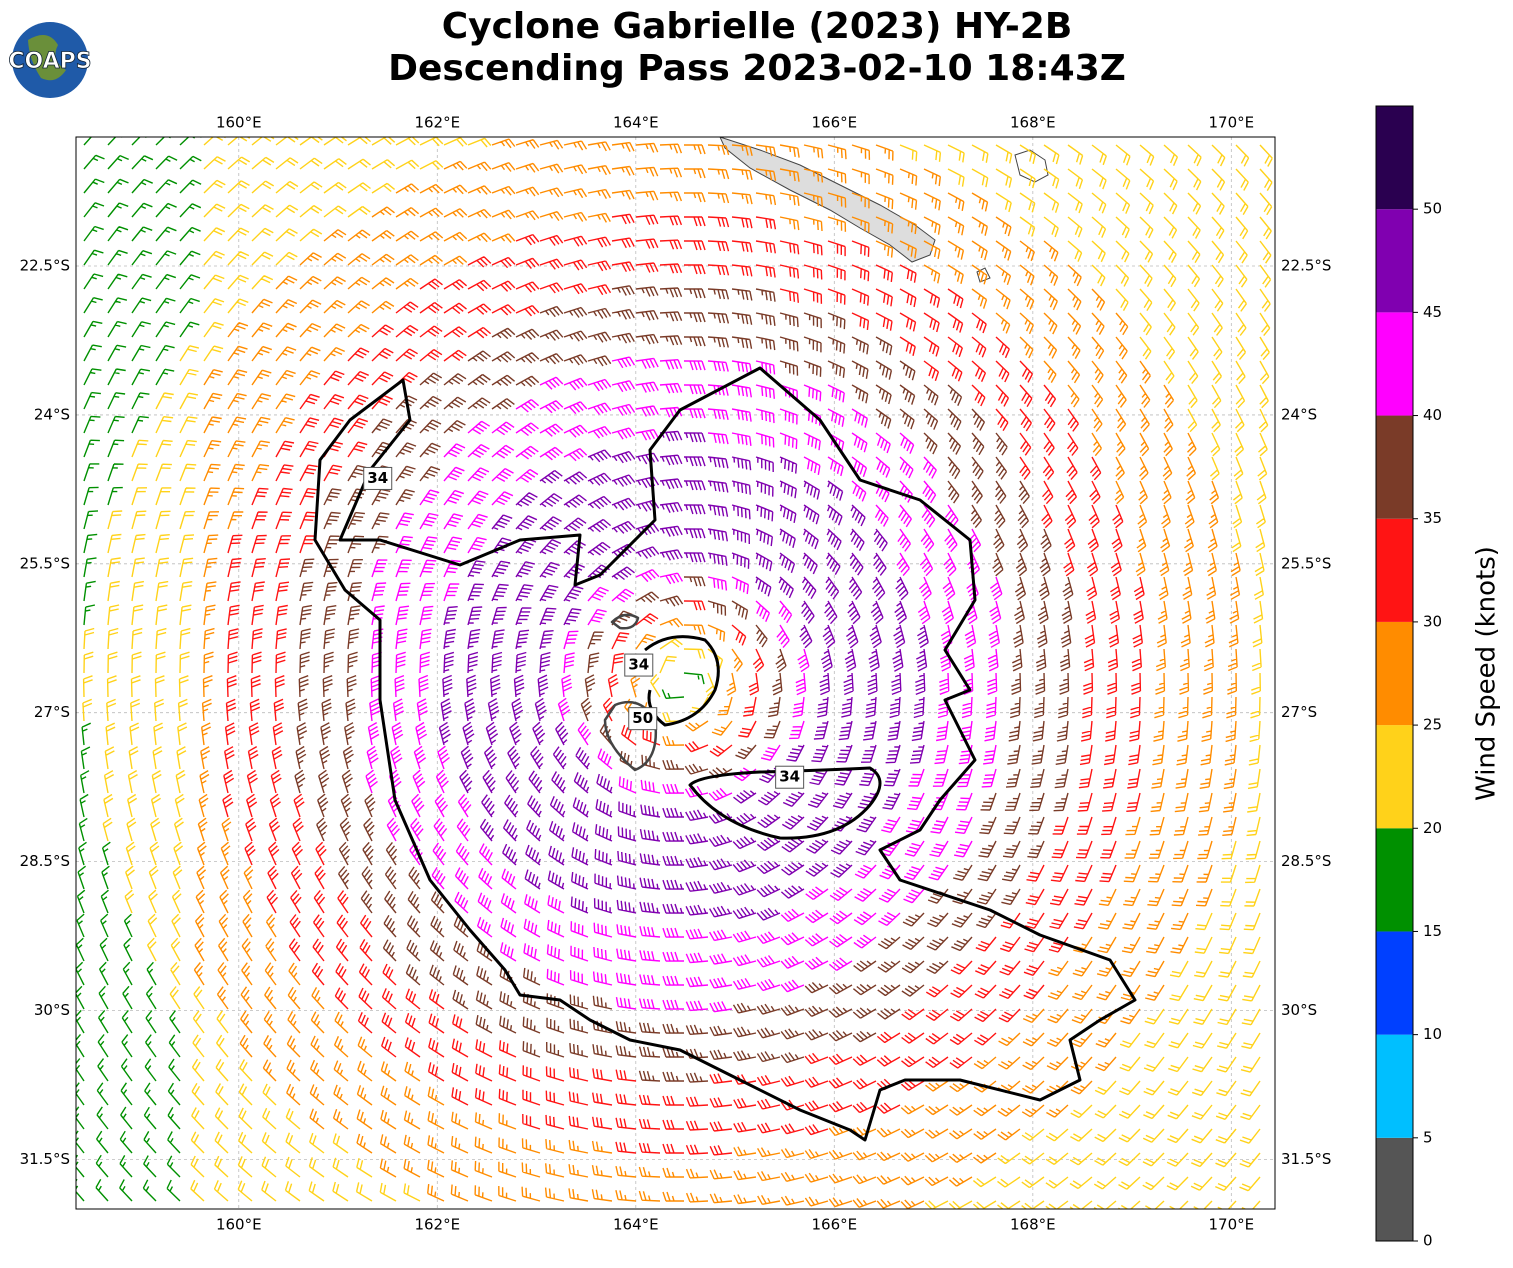 The height and width of the screenshot is (1268, 1513). What do you see at coordinates (1432, 828) in the screenshot?
I see `colorbar-tick-label: 20` at bounding box center [1432, 828].